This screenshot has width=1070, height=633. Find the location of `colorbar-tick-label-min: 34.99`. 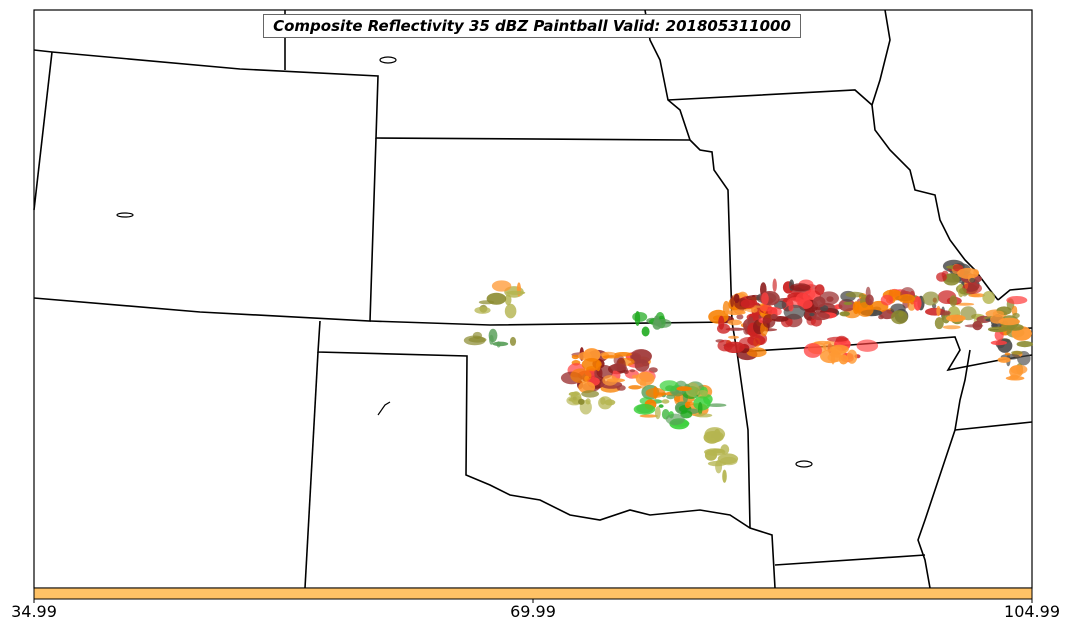

colorbar-tick-label-min: 34.99 is located at coordinates (34, 611).